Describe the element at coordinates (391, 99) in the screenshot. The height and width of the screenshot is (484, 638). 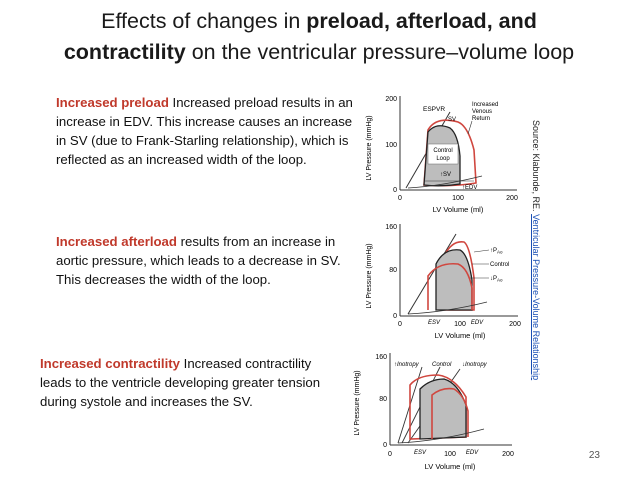
I see `y-tick-label: 200` at that location.